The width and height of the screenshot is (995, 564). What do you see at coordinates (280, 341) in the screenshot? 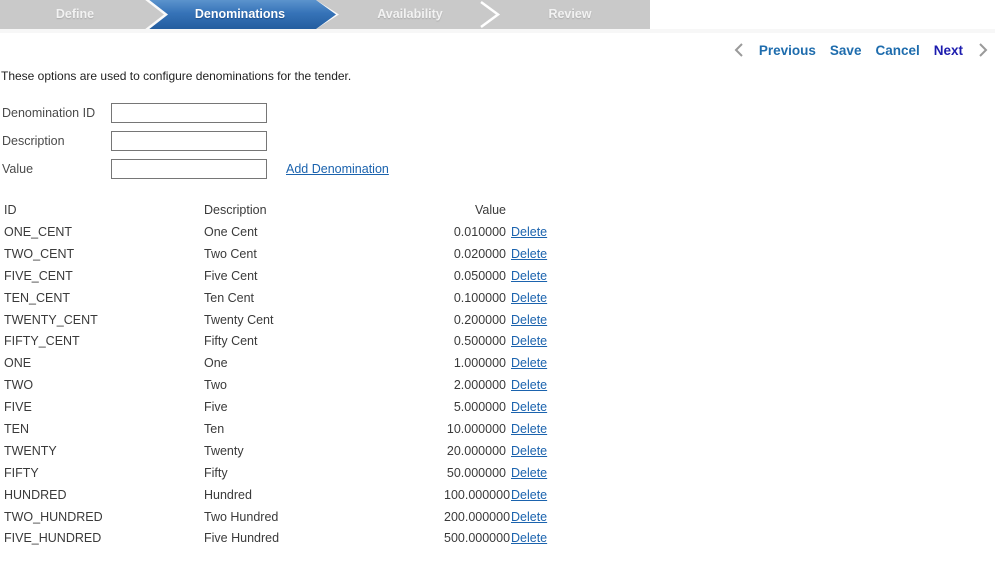
I see `table-row: FIFTY_CENT Fifty Cent 0.500000 Delete` at bounding box center [280, 341].